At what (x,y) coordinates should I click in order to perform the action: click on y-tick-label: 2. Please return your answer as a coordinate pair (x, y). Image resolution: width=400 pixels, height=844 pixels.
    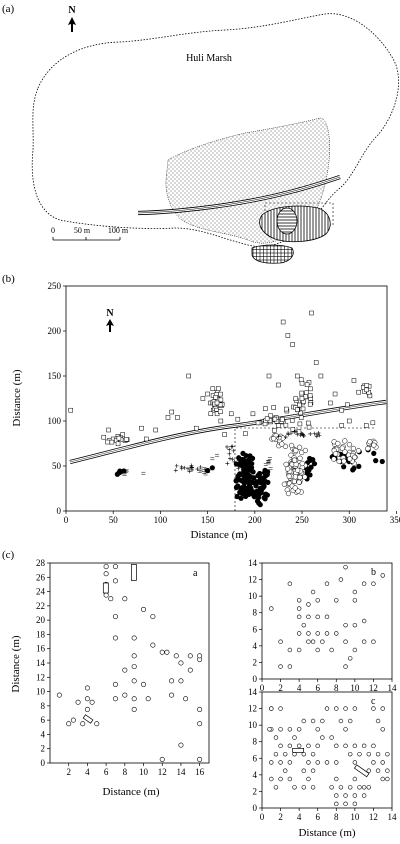
    Looking at the image, I should click on (255, 791).